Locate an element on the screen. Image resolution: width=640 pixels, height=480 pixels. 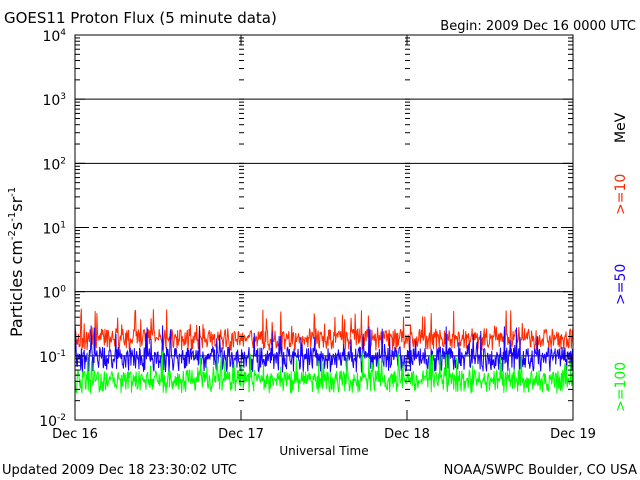
x-tick-labels: Dec 16 Dec 17 Dec 18 Dec 19 is located at coordinates (324, 434).